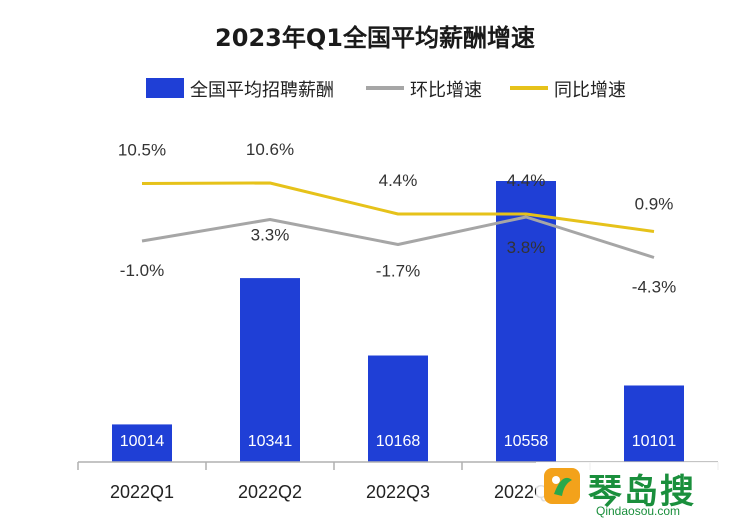 This screenshot has width=750, height=523. Describe the element at coordinates (398, 180) in the screenshot. I see `yoy-label-2022Q3: 4.4%` at that location.